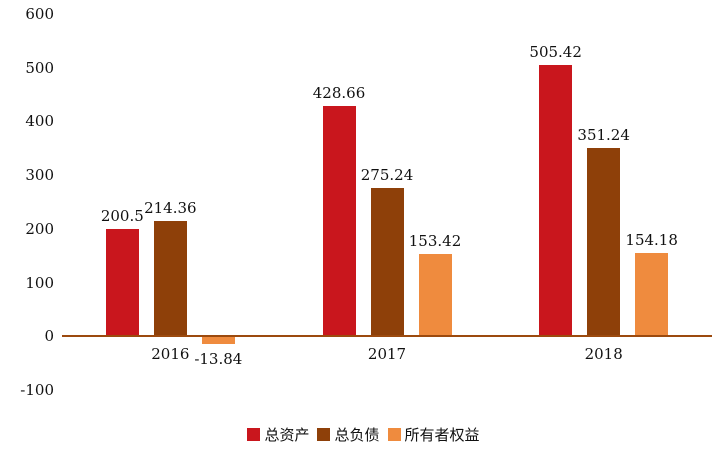  What do you see at coordinates (651, 240) in the screenshot?
I see `data-label: 154.18` at bounding box center [651, 240].